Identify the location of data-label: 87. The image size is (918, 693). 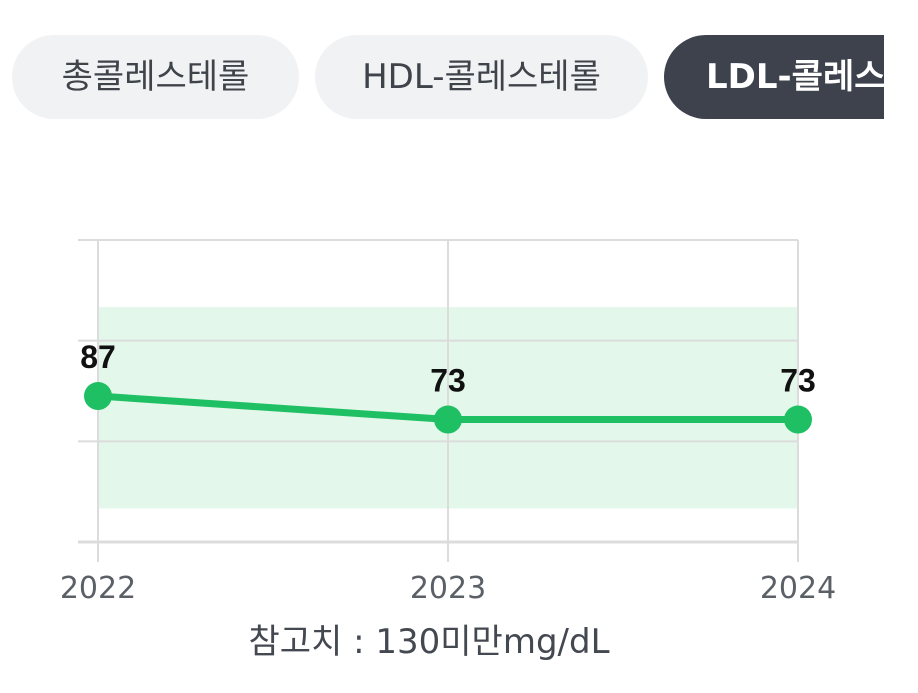
(98, 357).